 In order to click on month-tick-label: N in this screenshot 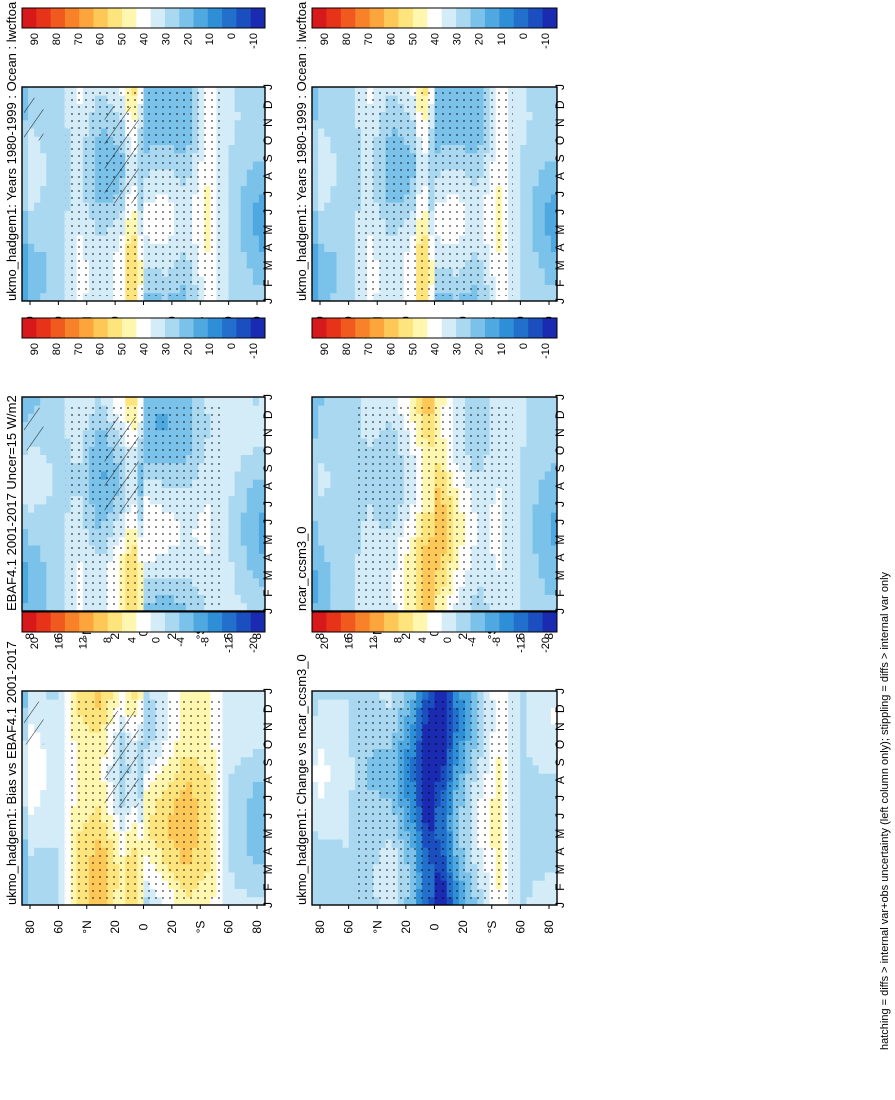, I will do `click(268, 432)`.